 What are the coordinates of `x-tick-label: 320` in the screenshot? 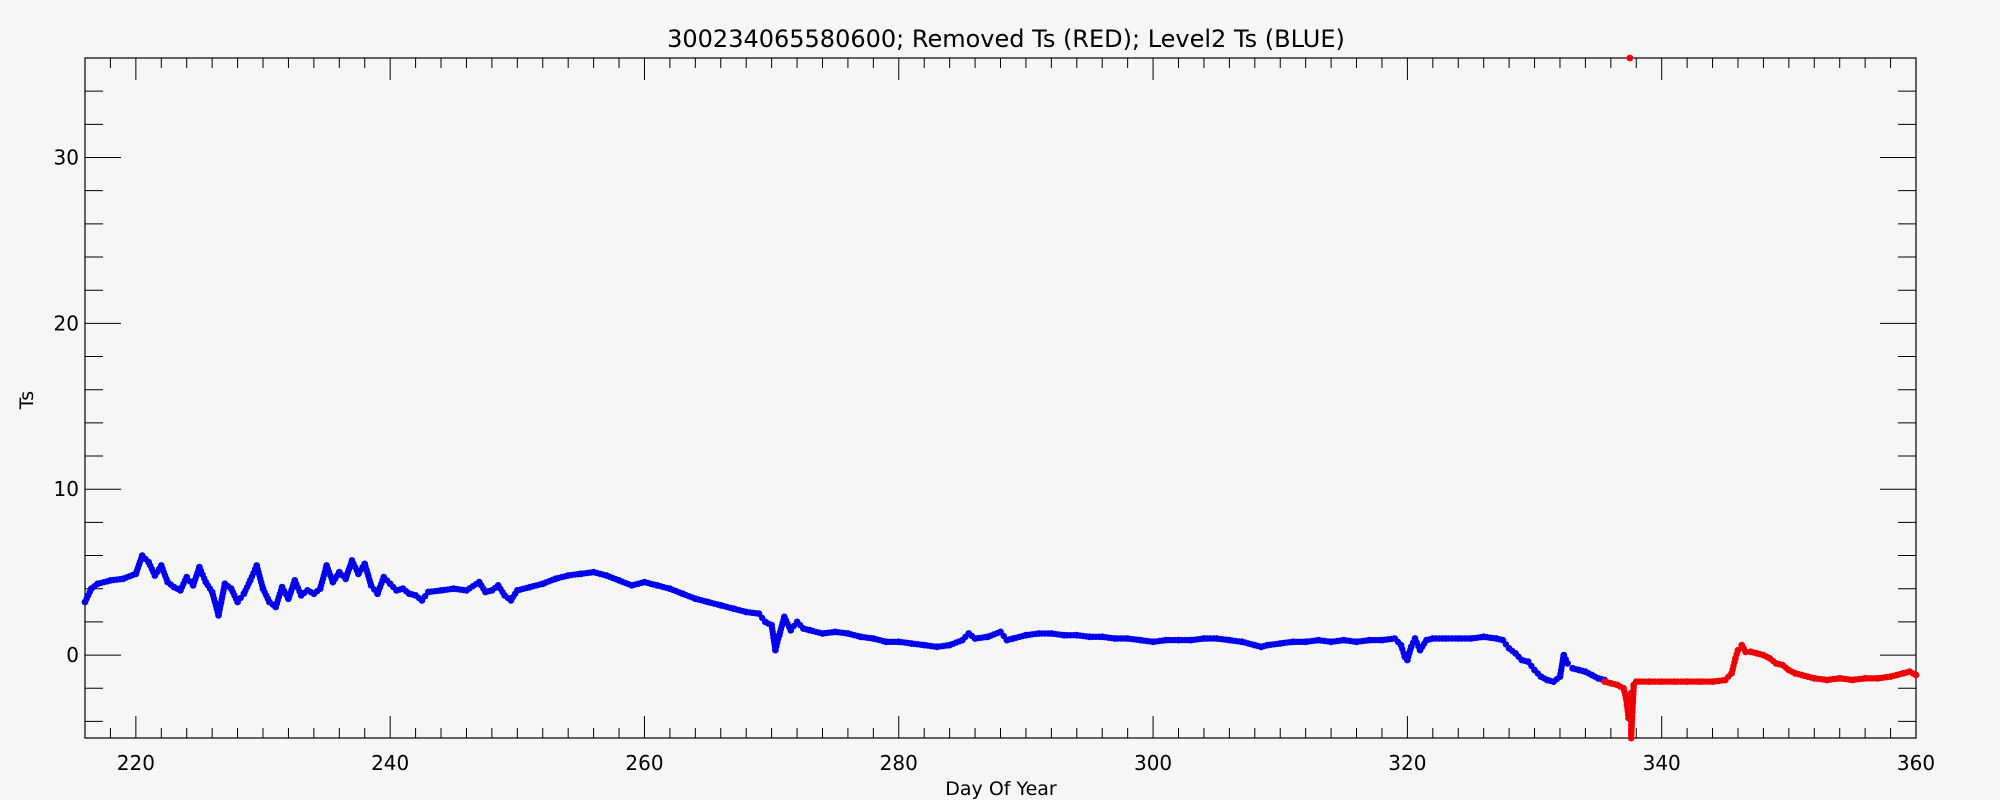 It's located at (1407, 763).